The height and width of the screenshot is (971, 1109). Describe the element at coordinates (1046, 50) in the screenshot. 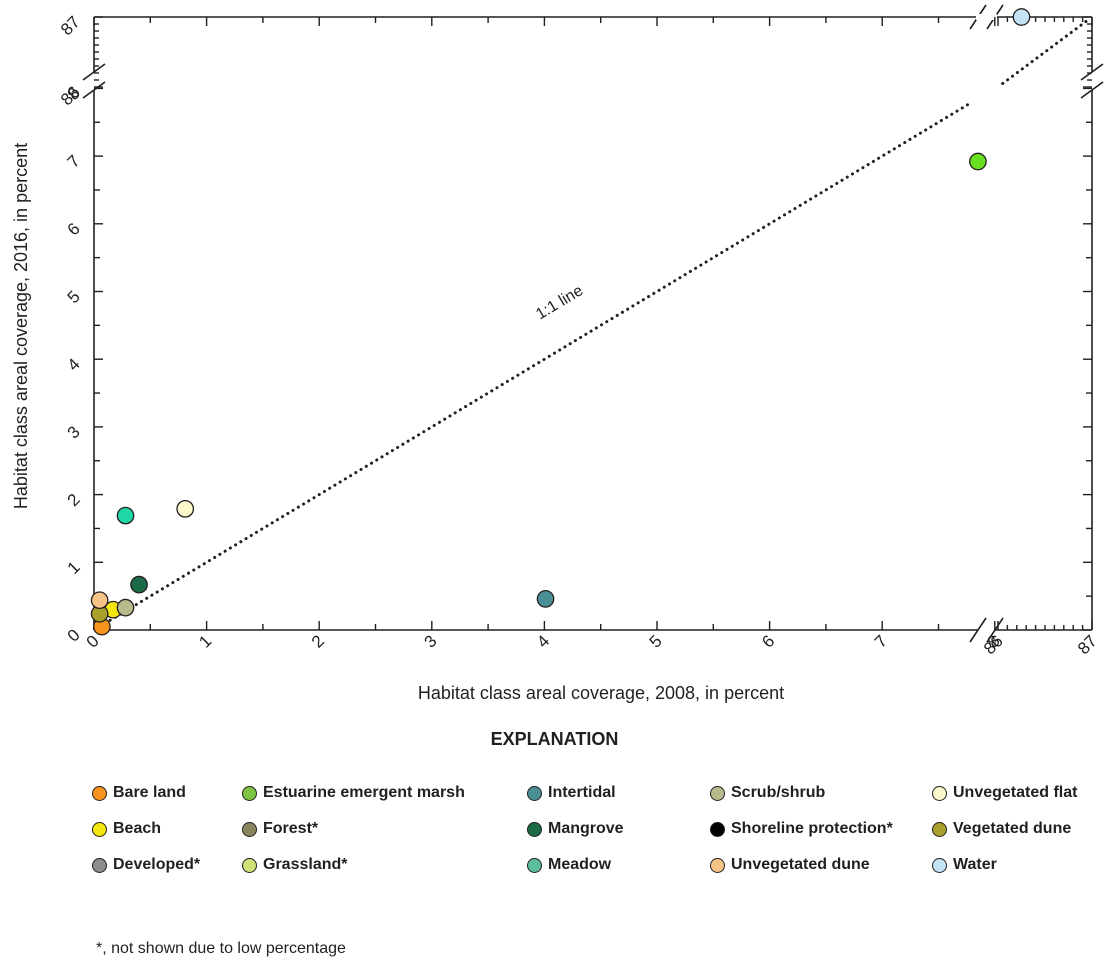

I see `one-to-one-line-upper` at that location.